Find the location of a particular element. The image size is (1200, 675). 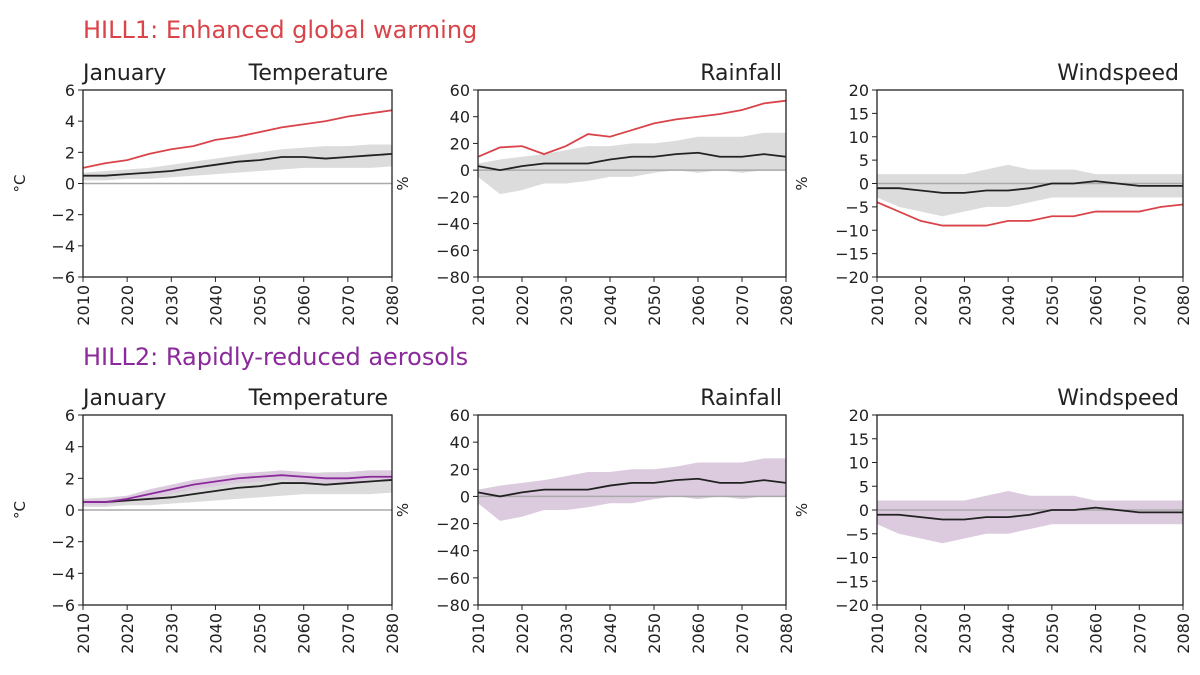

panel-title: Temperature is located at coordinates (318, 73).